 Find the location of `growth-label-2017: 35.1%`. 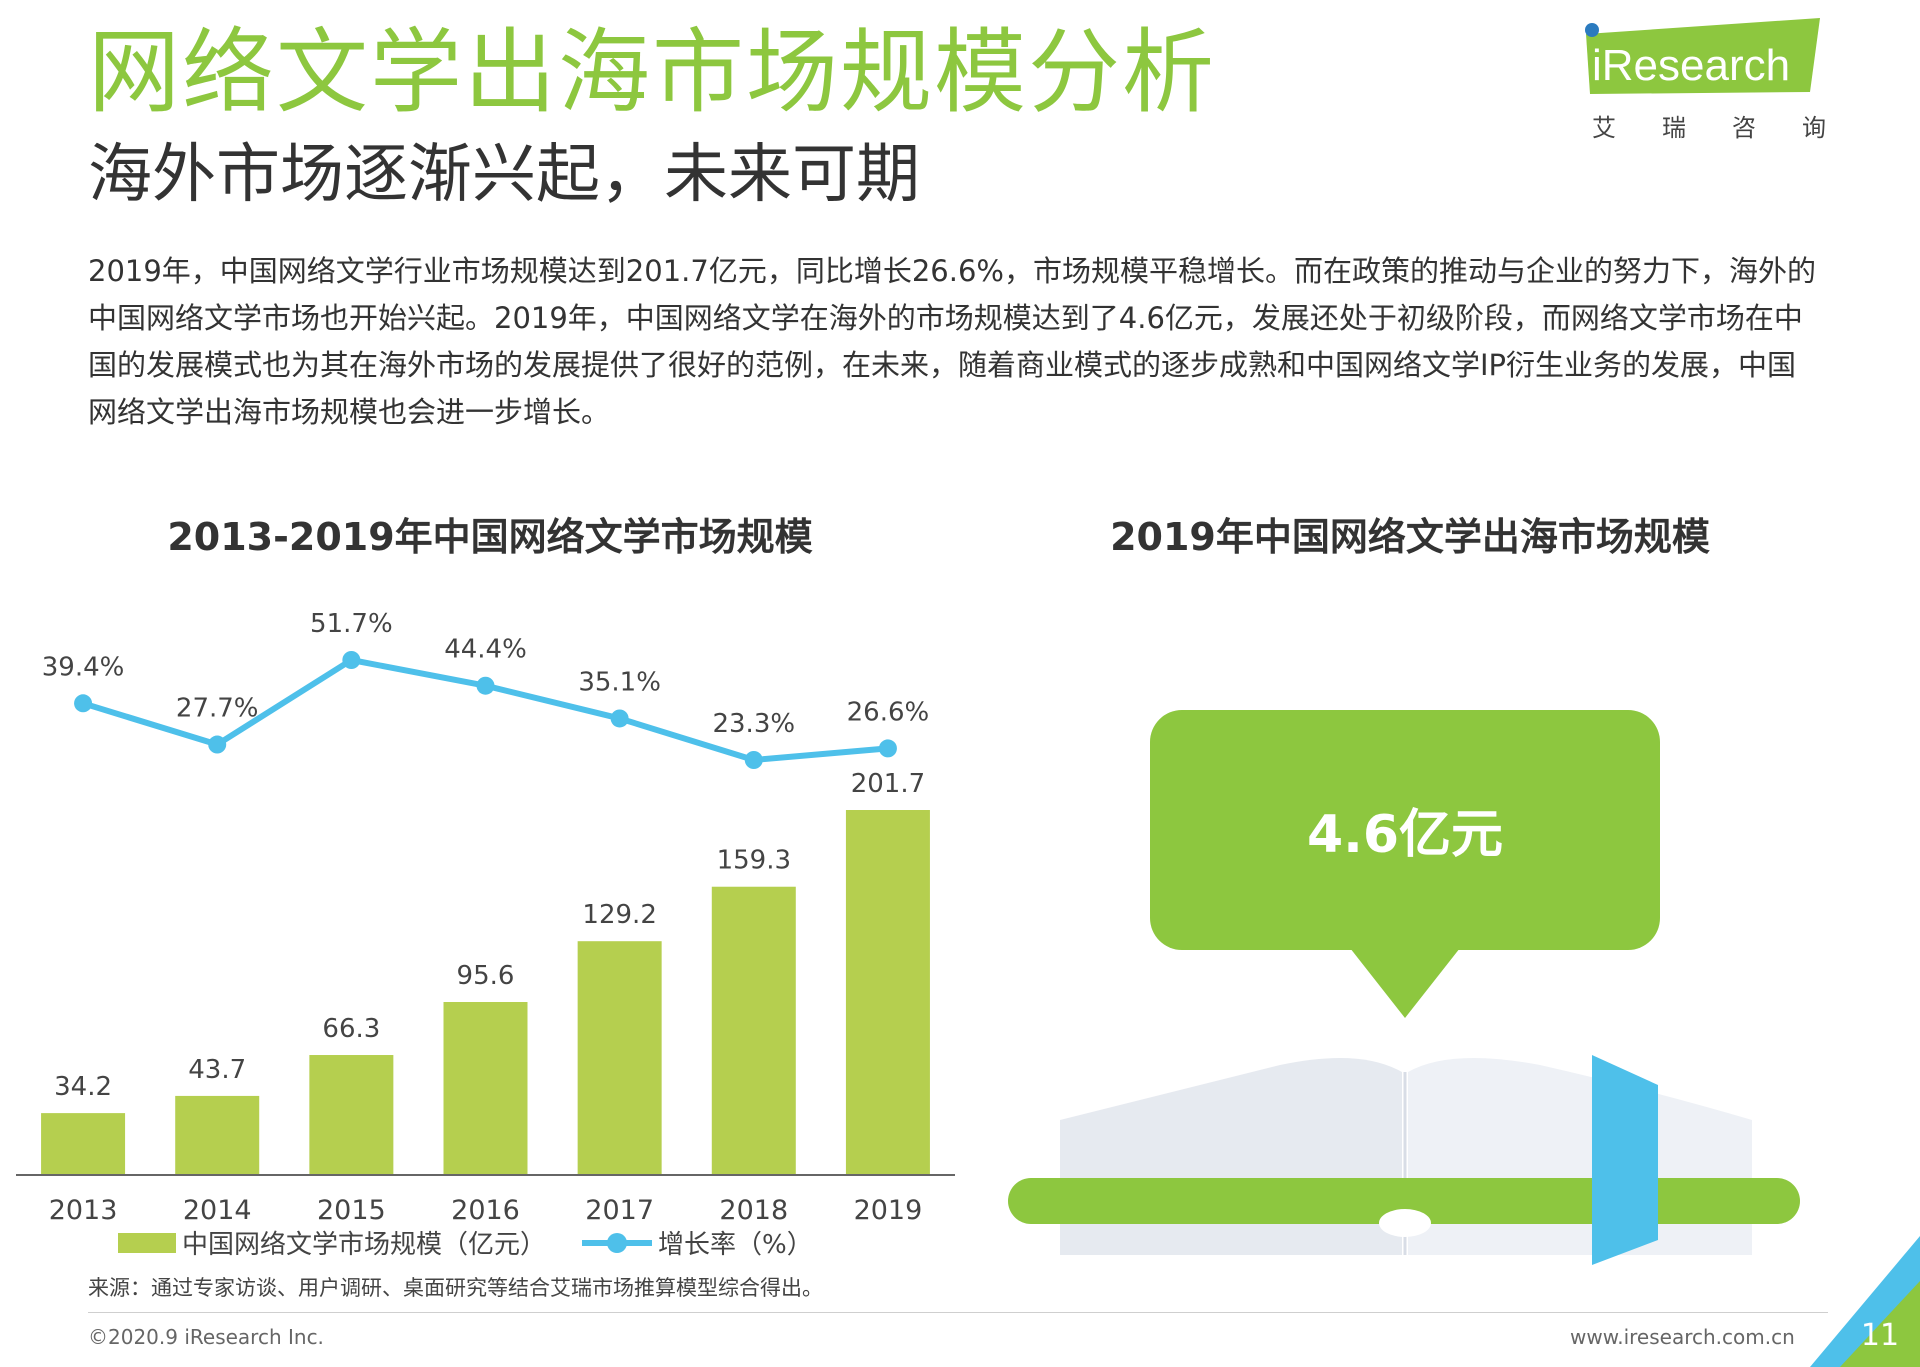

growth-label-2017: 35.1% is located at coordinates (619, 682).